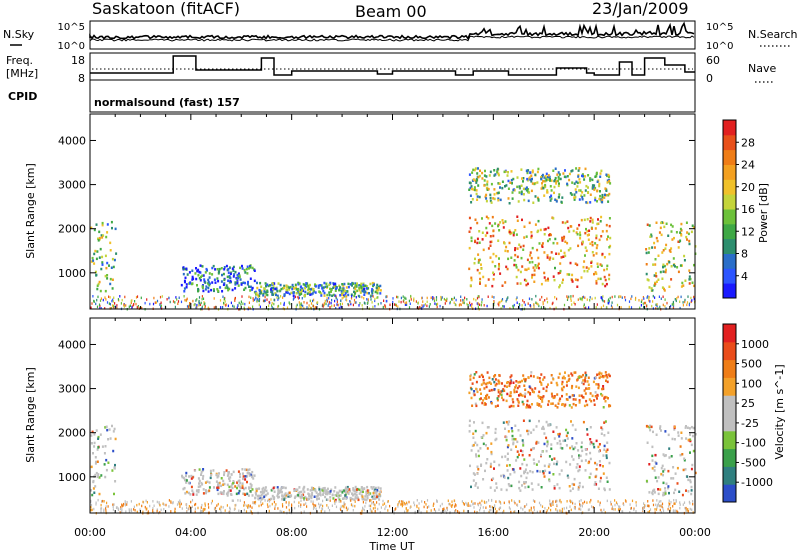 The height and width of the screenshot is (558, 800). I want to click on freq-label-2: [MHz], so click(22, 73).